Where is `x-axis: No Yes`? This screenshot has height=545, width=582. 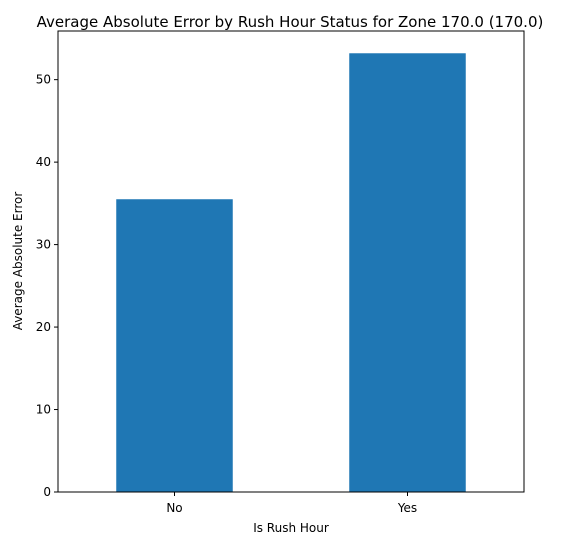 x-axis: No Yes is located at coordinates (291, 503).